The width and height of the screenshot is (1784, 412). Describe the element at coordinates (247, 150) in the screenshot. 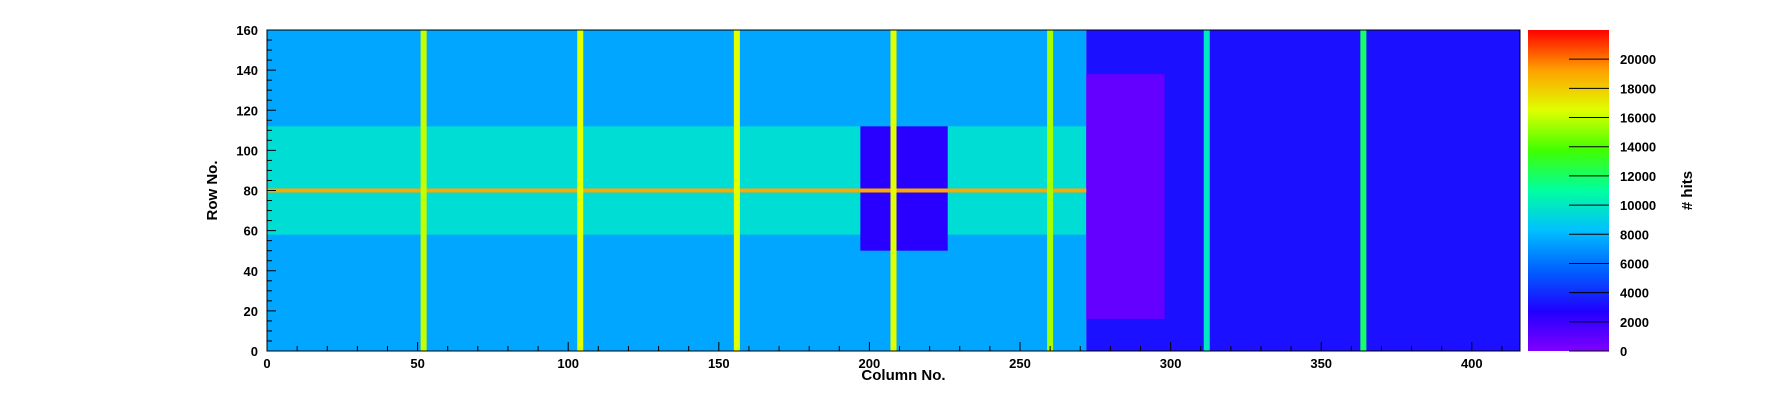

I see `y-tick-label: 100` at that location.